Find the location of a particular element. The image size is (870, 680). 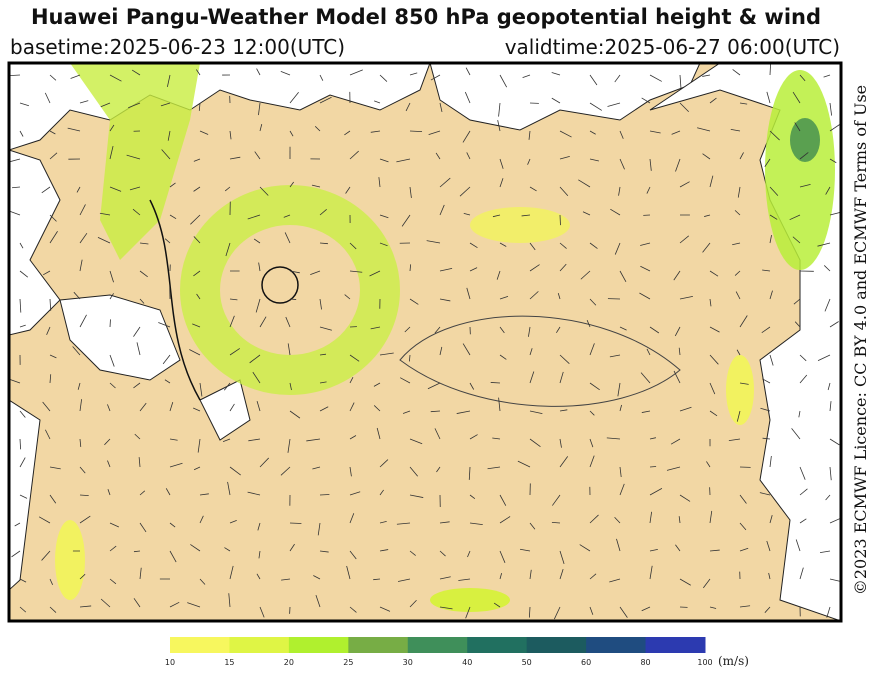

colorbar-unit: (m/s) is located at coordinates (733, 661).